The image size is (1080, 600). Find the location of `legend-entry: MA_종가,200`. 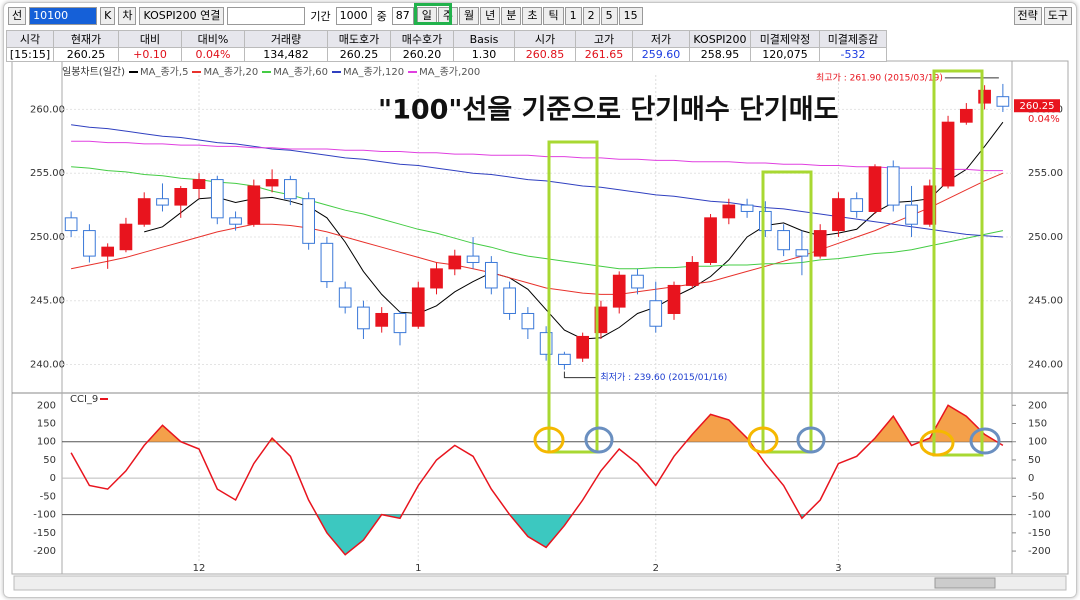

legend-entry: MA_종가,200 is located at coordinates (444, 70).